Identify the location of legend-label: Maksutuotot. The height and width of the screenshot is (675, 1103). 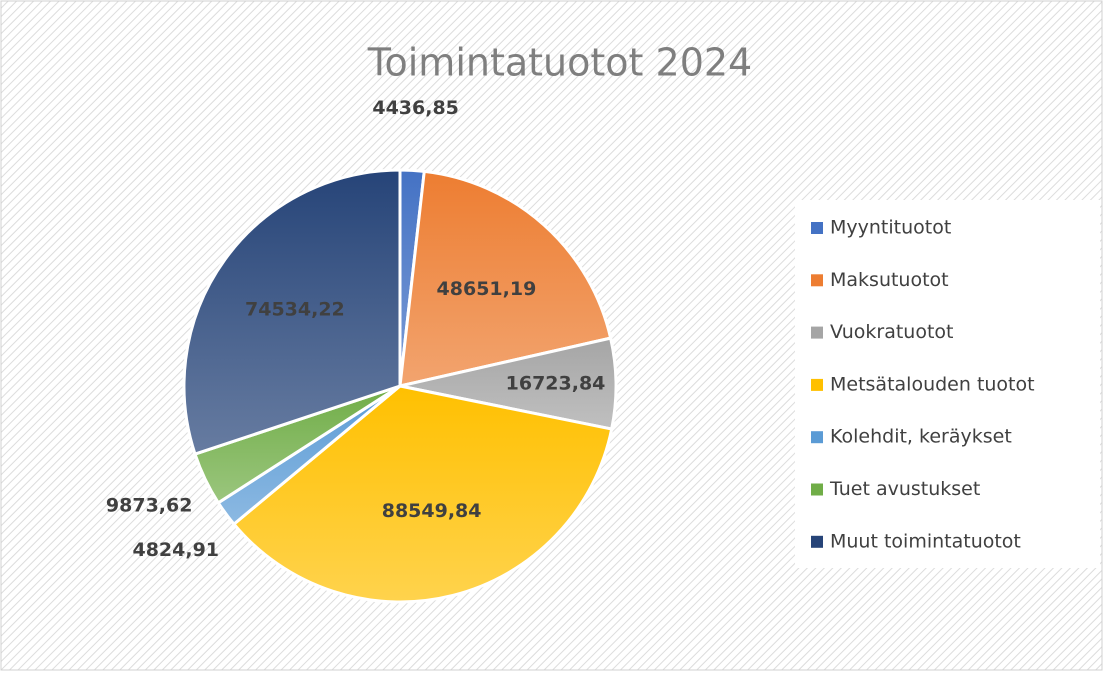
(889, 280).